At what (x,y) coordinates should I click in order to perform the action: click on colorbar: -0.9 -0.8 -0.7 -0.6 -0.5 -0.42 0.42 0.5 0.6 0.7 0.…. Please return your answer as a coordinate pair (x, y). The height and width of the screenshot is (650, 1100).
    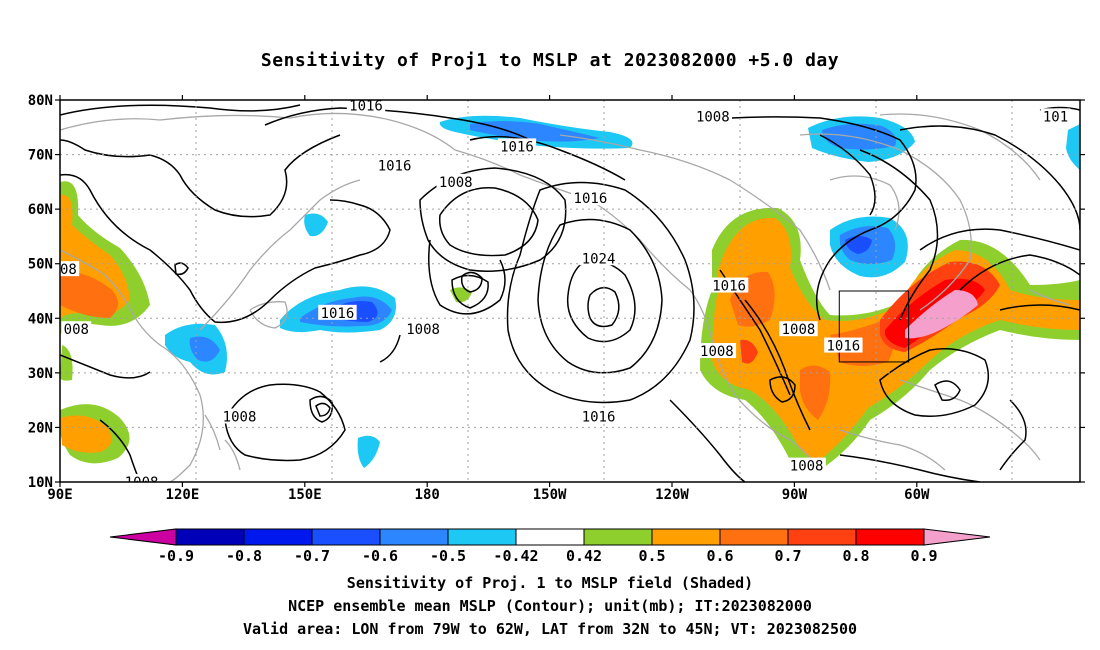
    Looking at the image, I should click on (550, 546).